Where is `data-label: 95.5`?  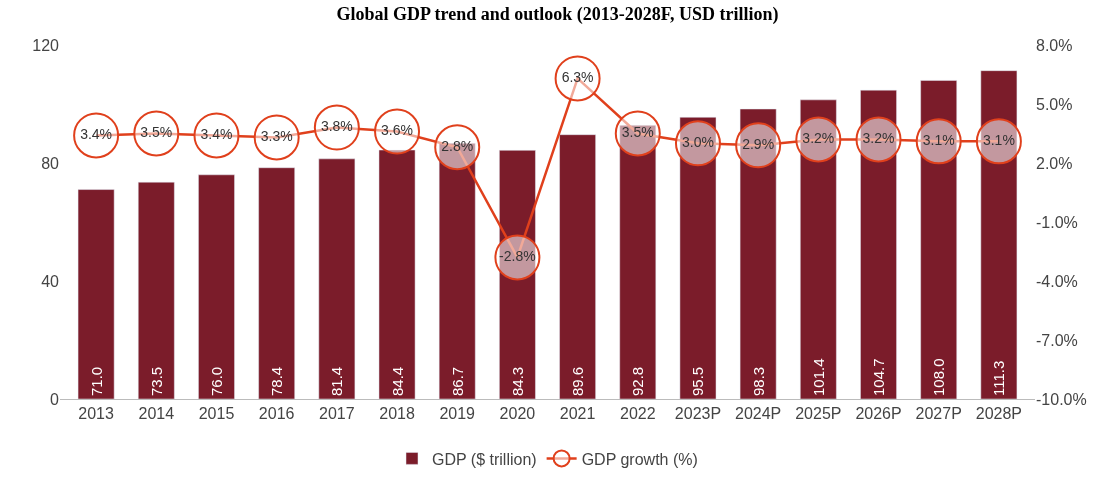
data-label: 95.5 is located at coordinates (698, 381).